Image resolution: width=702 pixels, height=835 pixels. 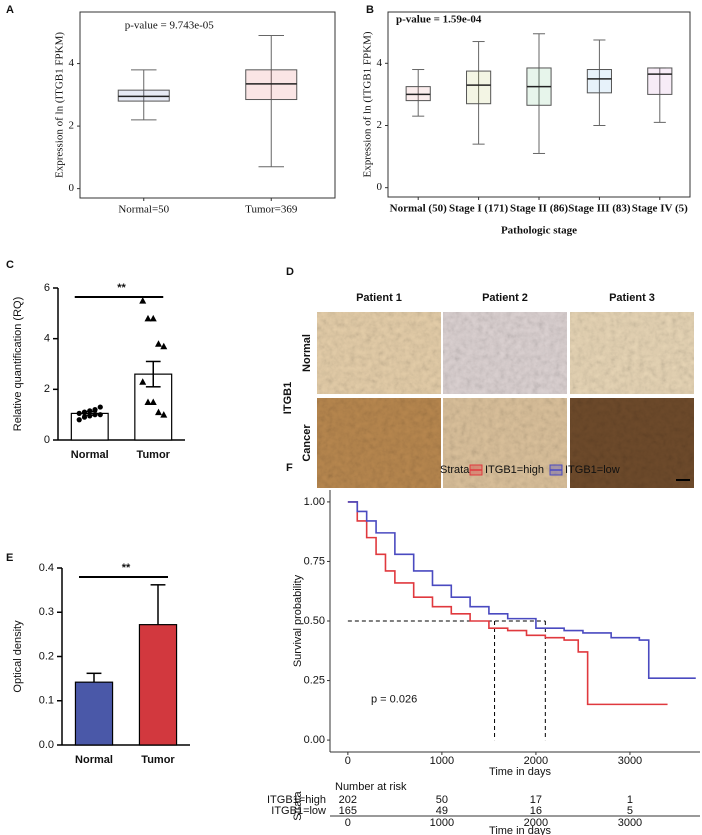 What do you see at coordinates (520, 772) in the screenshot?
I see `x-axis-label: Time in days` at bounding box center [520, 772].